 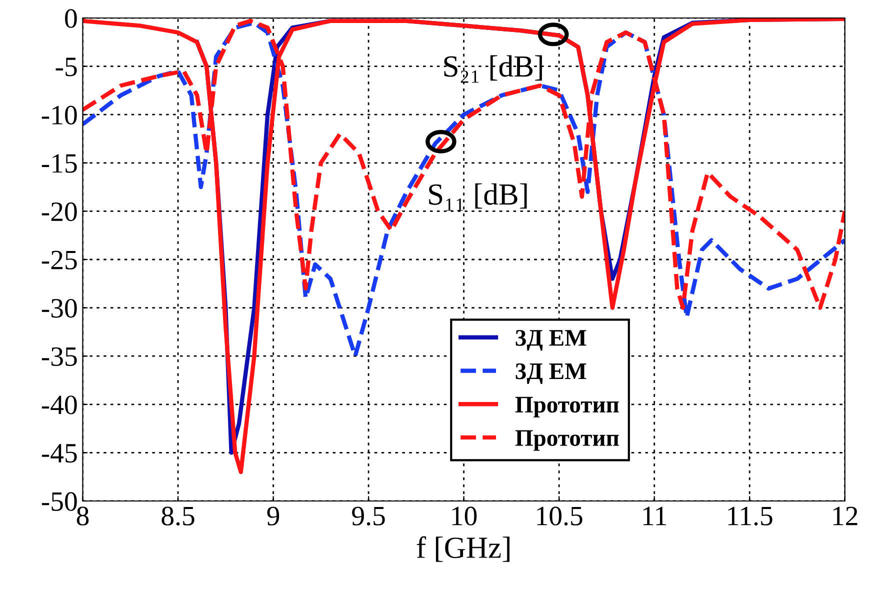 I want to click on y-tick-label: -50, so click(x=59, y=501).